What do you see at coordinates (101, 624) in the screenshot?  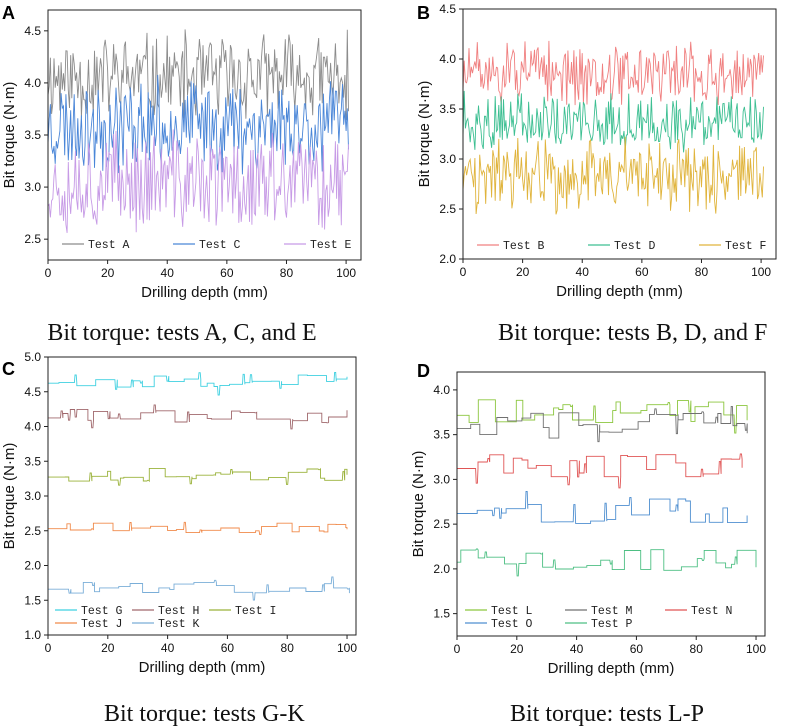 I see `legend-label: Test J` at bounding box center [101, 624].